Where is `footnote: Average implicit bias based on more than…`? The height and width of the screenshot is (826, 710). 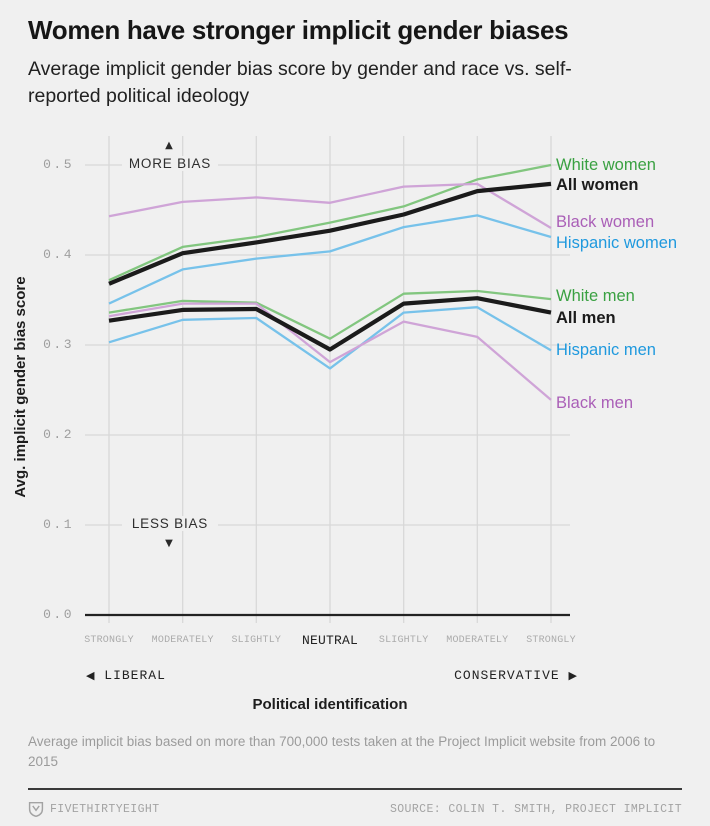 footnote: Average implicit bias based on more than… is located at coordinates (342, 751).